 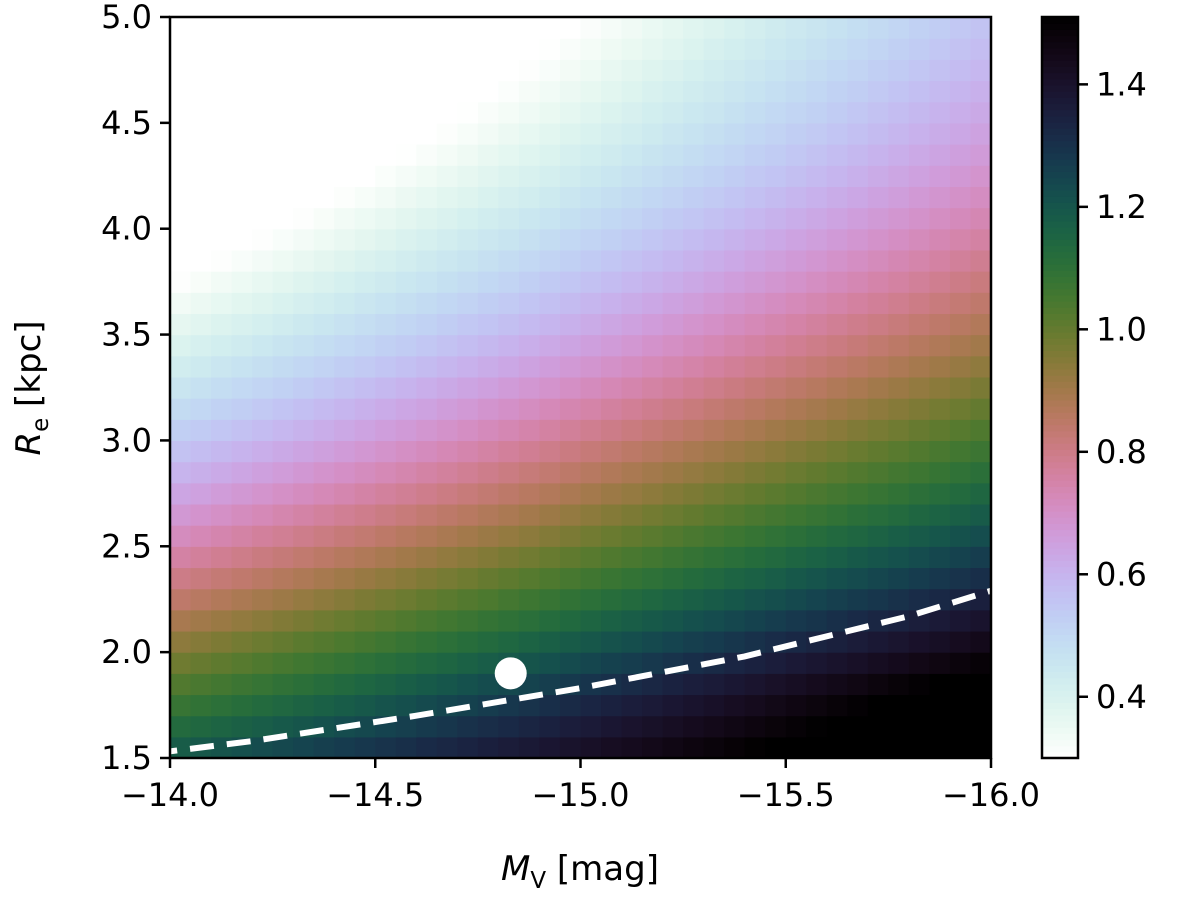 I want to click on colorbar-segment, so click(x=1060, y=570).